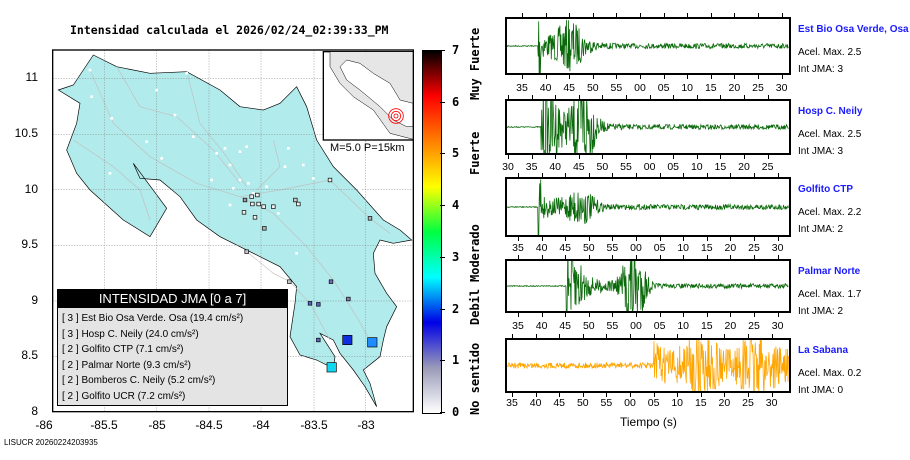 This screenshot has height=460, width=910. What do you see at coordinates (172, 298) in the screenshot?
I see `legend-title: INTENSIDAD JMA [0 a 7]` at bounding box center [172, 298].